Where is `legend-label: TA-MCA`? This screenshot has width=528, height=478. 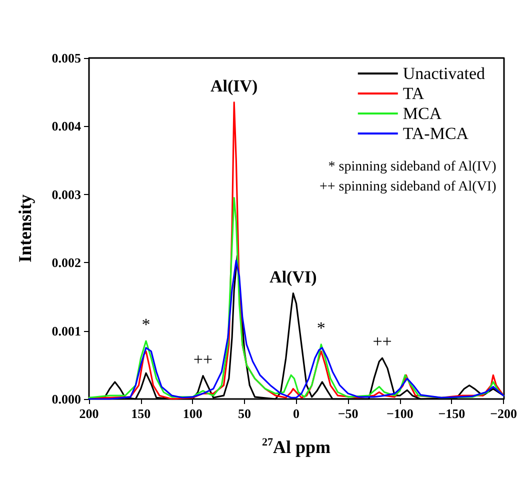 legend-label: TA-MCA is located at coordinates (436, 133).